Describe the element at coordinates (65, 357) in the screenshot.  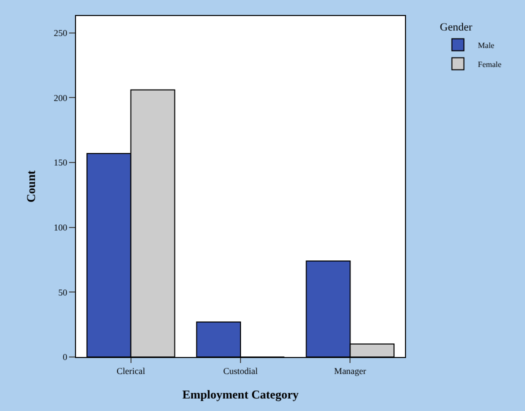
I see `y-tick-label: 0` at that location.